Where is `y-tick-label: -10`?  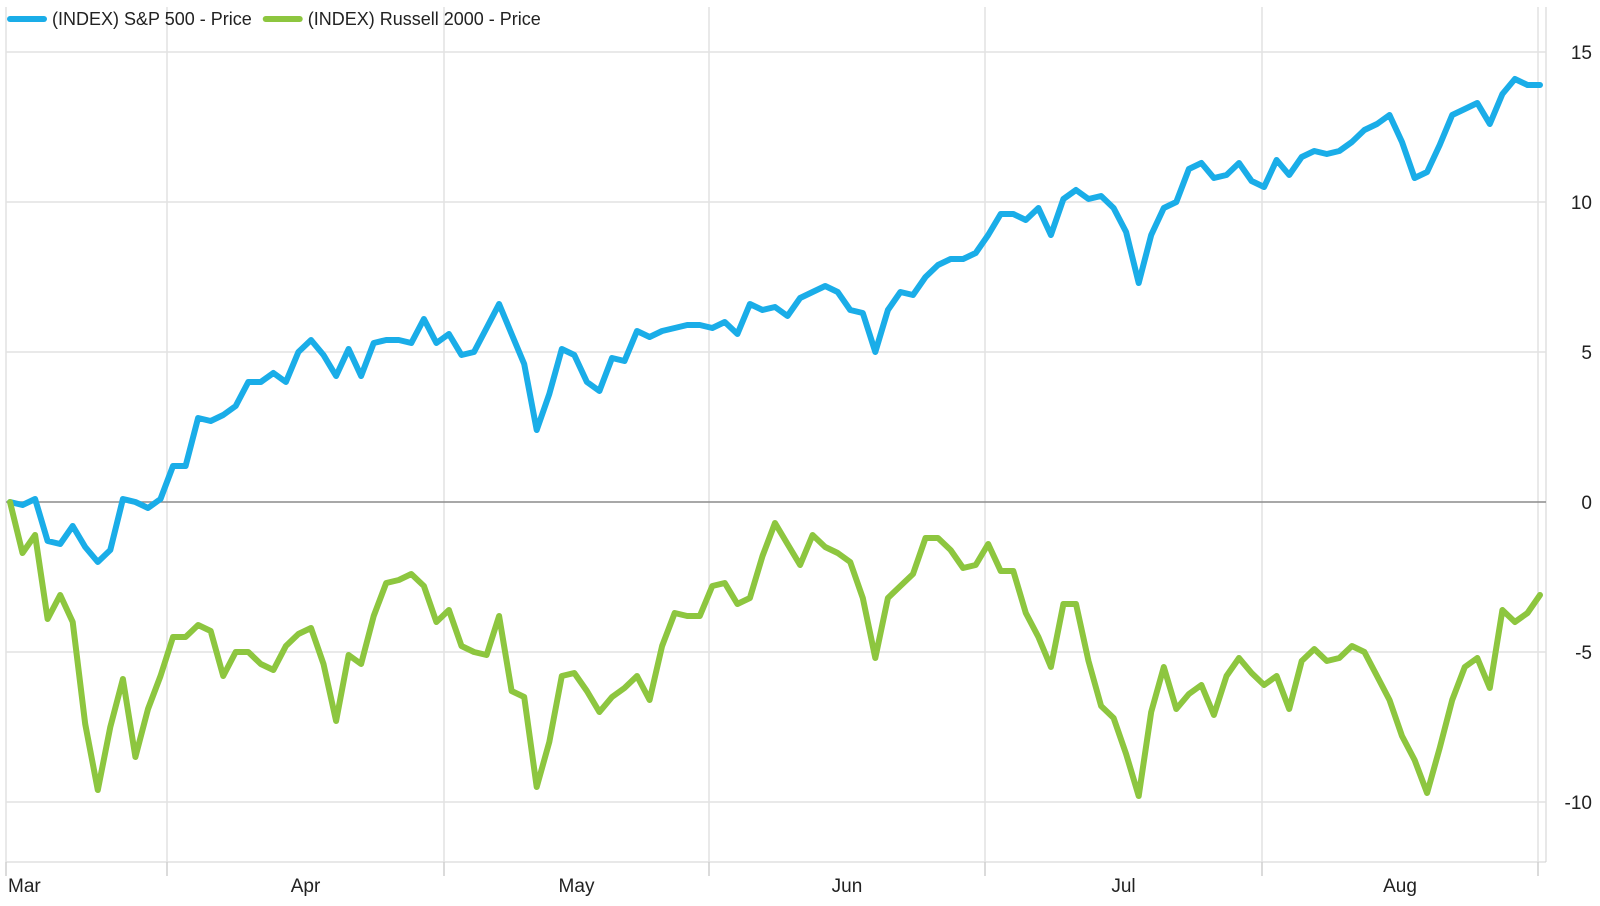 y-tick-label: -10 is located at coordinates (1578, 803).